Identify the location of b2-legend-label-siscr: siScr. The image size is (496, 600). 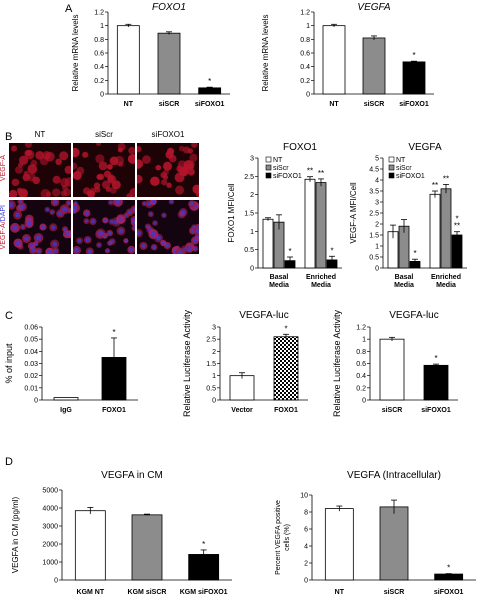
(404, 168).